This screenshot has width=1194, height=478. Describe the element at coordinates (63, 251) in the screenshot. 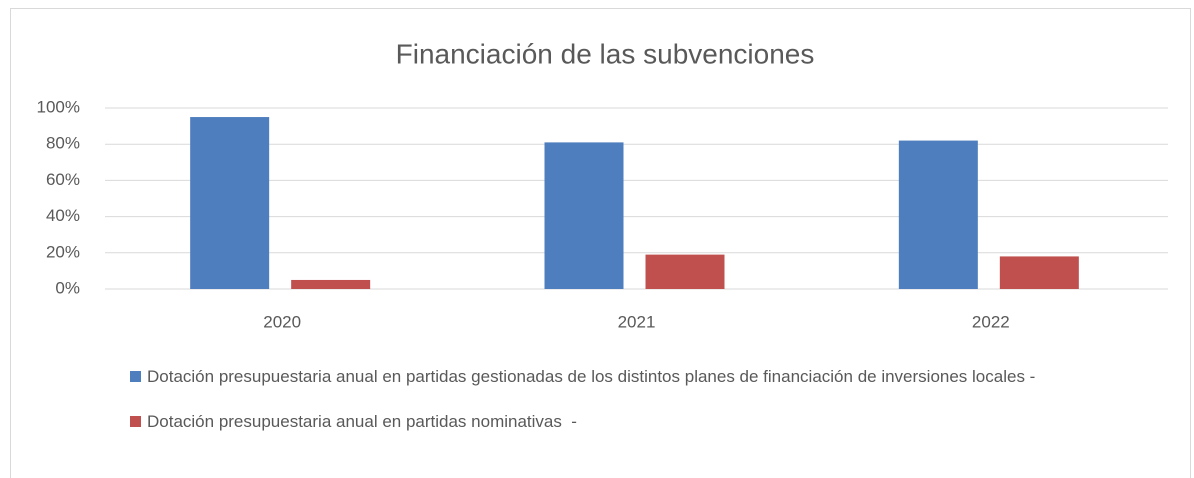

I see `y-tick-label: 20%` at that location.